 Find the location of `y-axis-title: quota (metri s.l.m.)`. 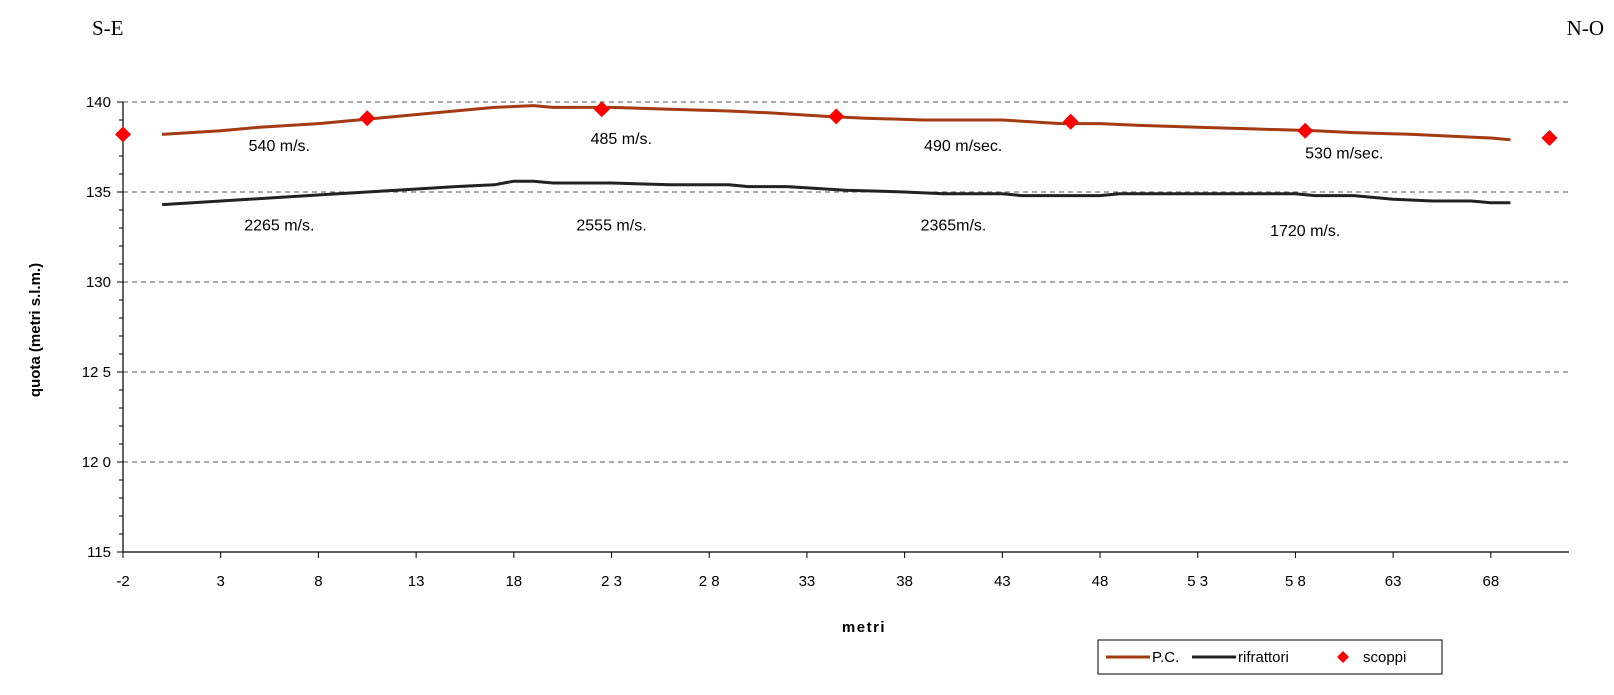

y-axis-title: quota (metri s.l.m.) is located at coordinates (35, 330).